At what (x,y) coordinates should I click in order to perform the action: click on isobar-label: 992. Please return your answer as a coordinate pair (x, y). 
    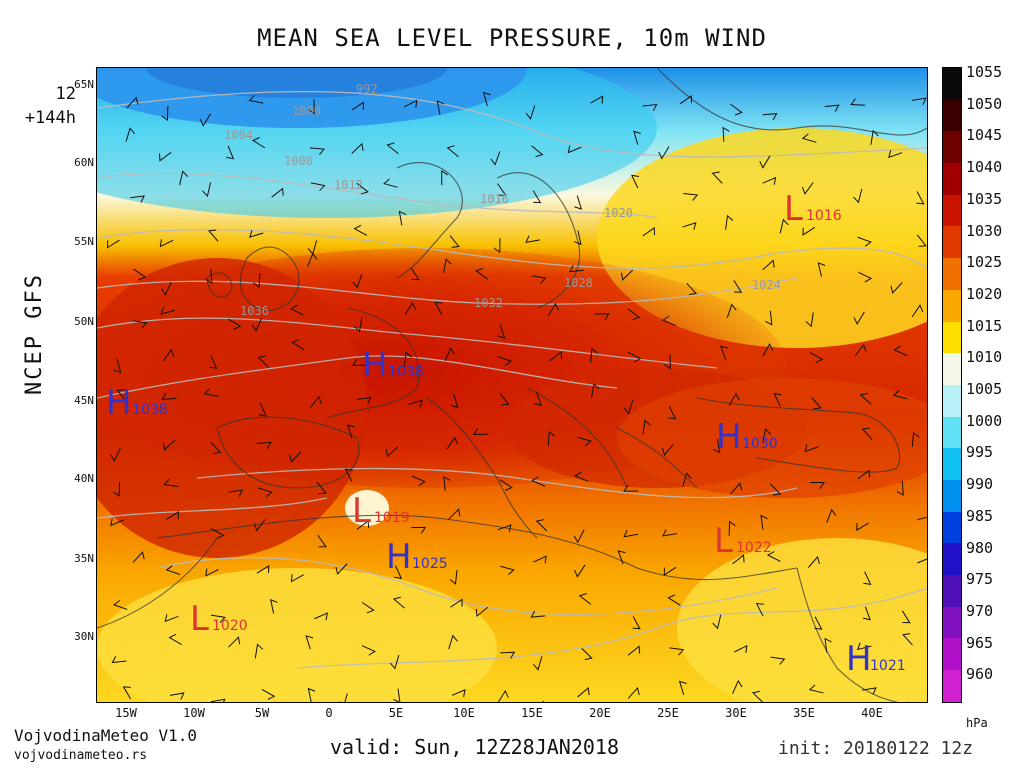
    Looking at the image, I should click on (367, 89).